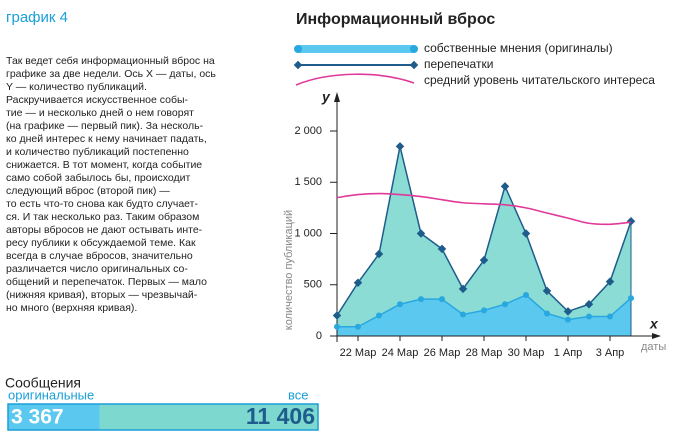 Image resolution: width=681 pixels, height=440 pixels. I want to click on area-originals, so click(484, 315).